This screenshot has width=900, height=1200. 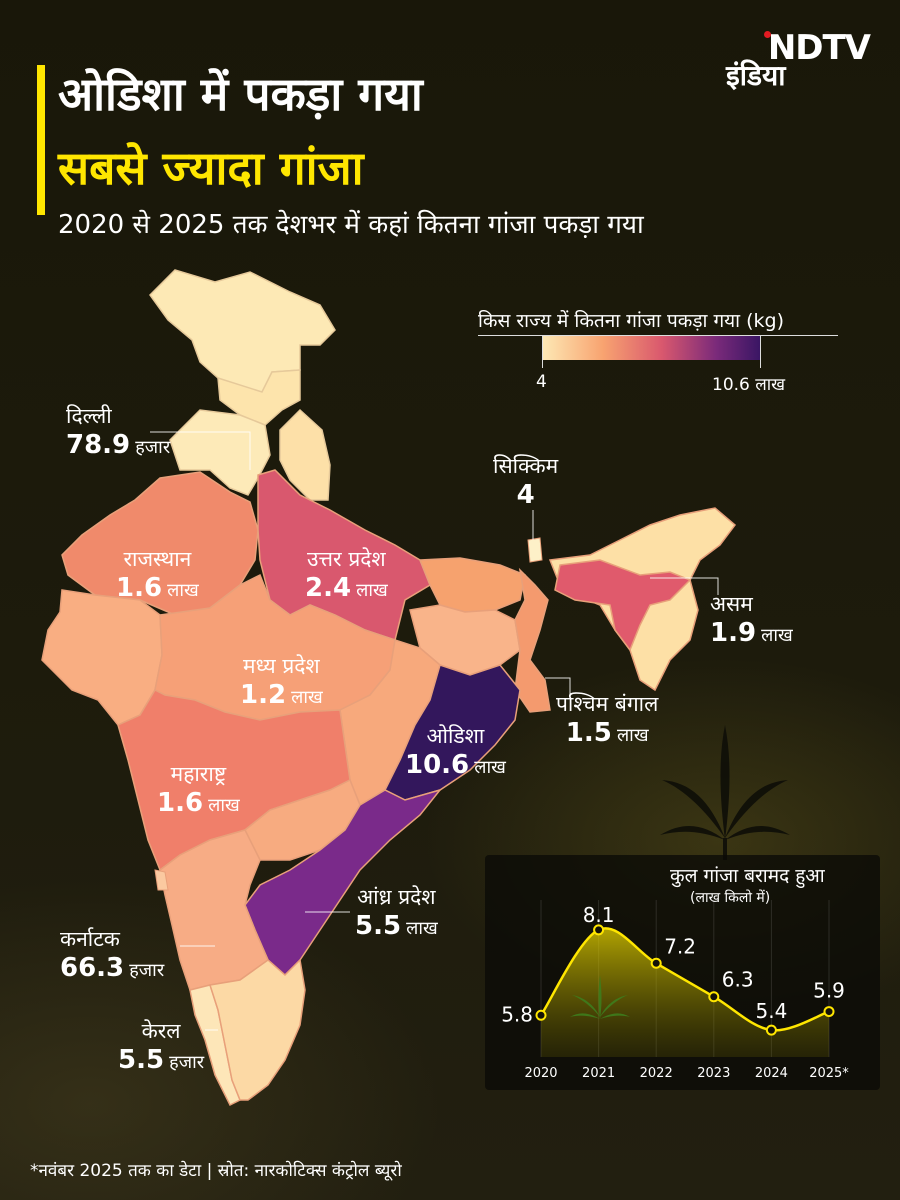 I want to click on chart-x-tick-label: 2025*, so click(x=829, y=1073).